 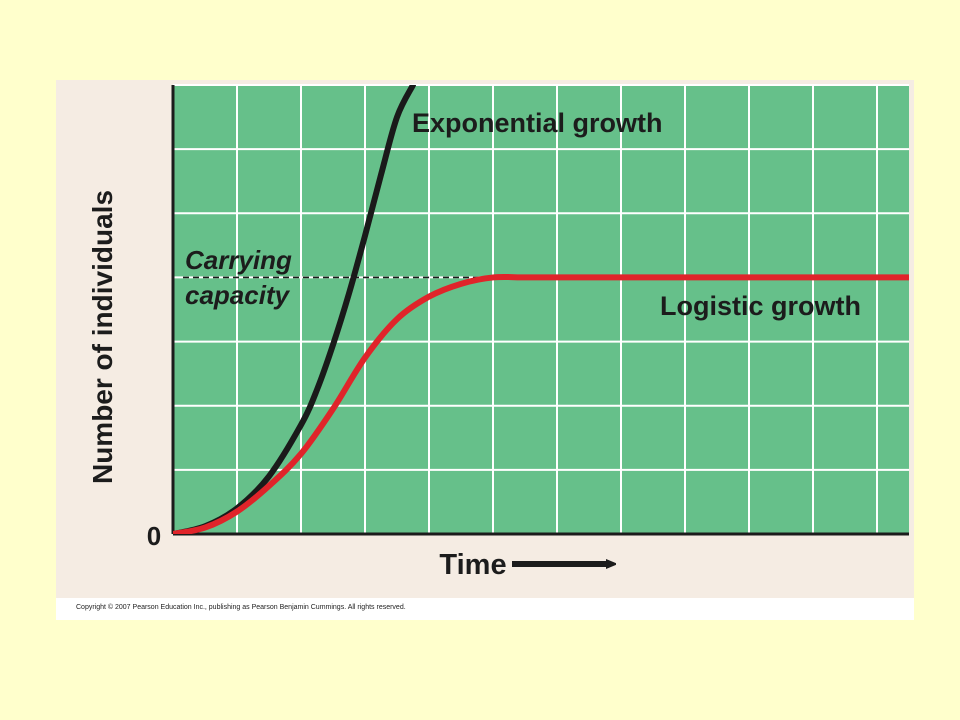 What do you see at coordinates (537, 123) in the screenshot?
I see `exponential-growth-label: Exponential growth` at bounding box center [537, 123].